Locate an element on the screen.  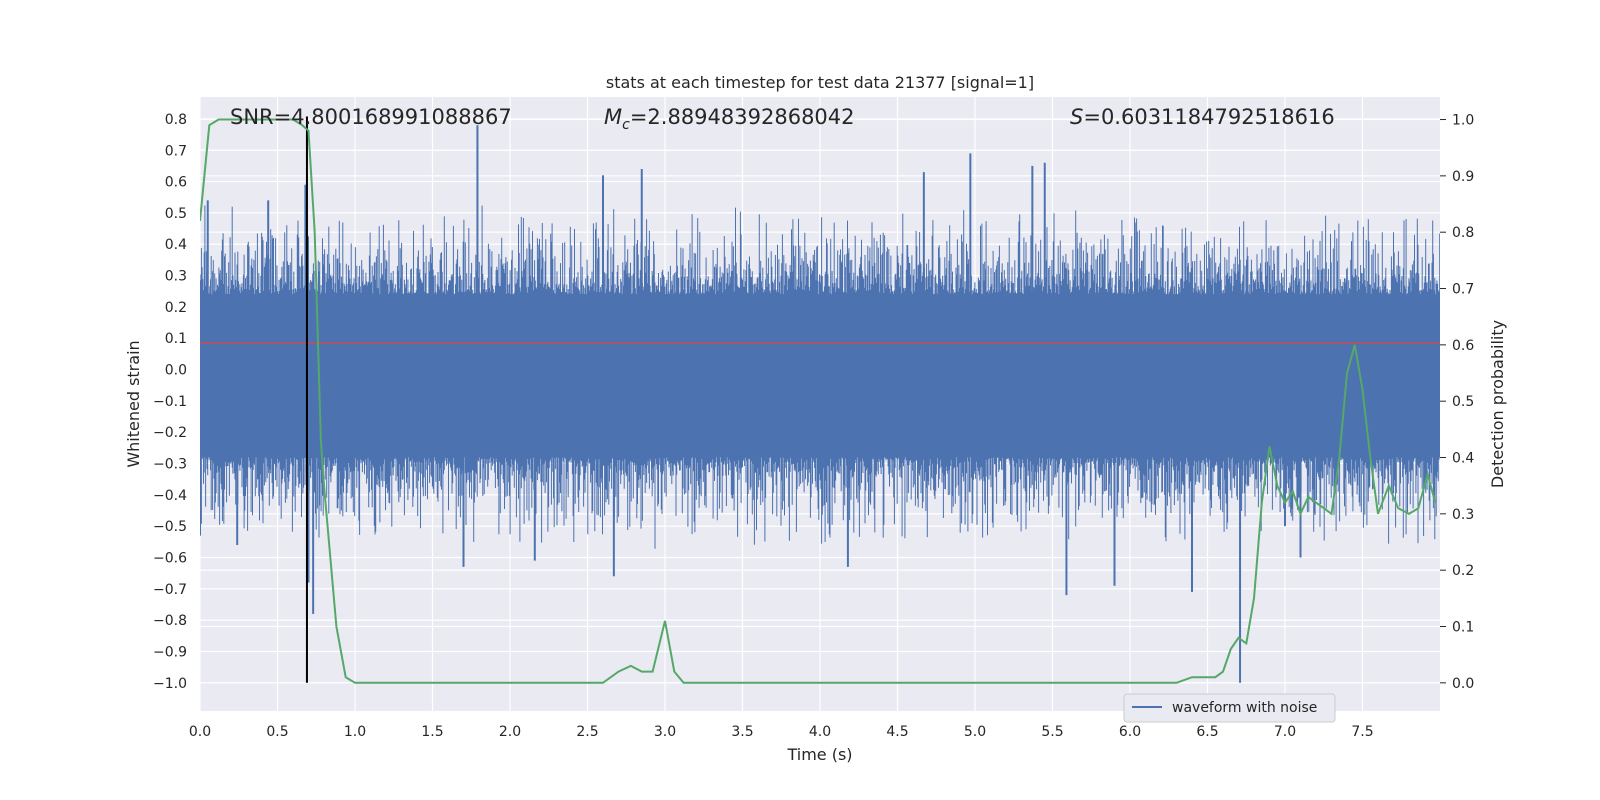
y-left-tick-label: 0.8 is located at coordinates (176, 120).